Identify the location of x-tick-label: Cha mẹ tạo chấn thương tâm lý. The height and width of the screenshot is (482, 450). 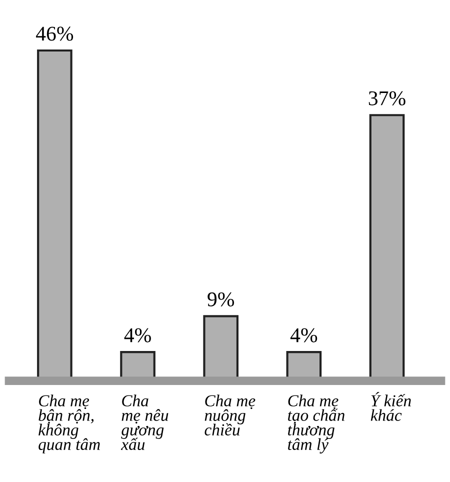
(316, 424).